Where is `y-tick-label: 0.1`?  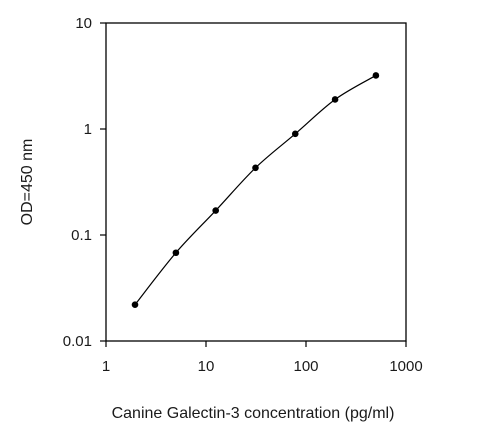
y-tick-label: 0.1 is located at coordinates (81, 235).